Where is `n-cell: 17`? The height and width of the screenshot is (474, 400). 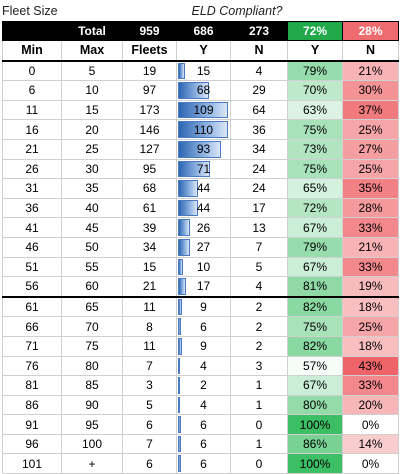 n-cell: 17 is located at coordinates (259, 208).